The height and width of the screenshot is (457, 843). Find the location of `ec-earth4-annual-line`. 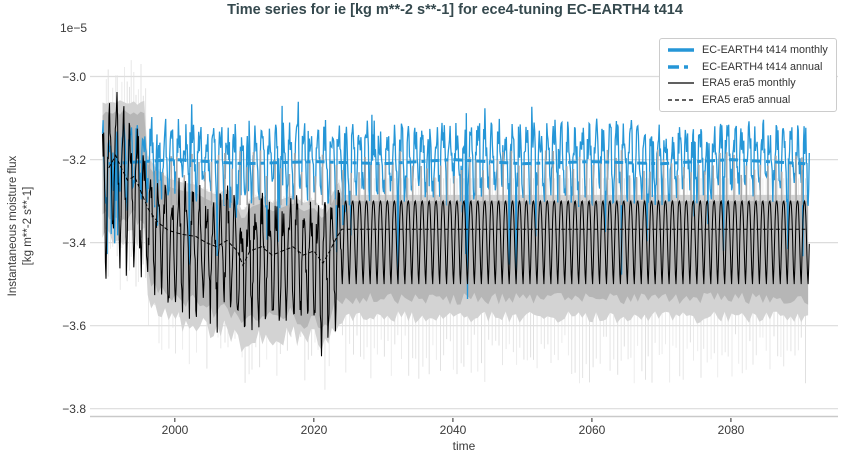

ec-earth4-annual-line is located at coordinates (457, 162).